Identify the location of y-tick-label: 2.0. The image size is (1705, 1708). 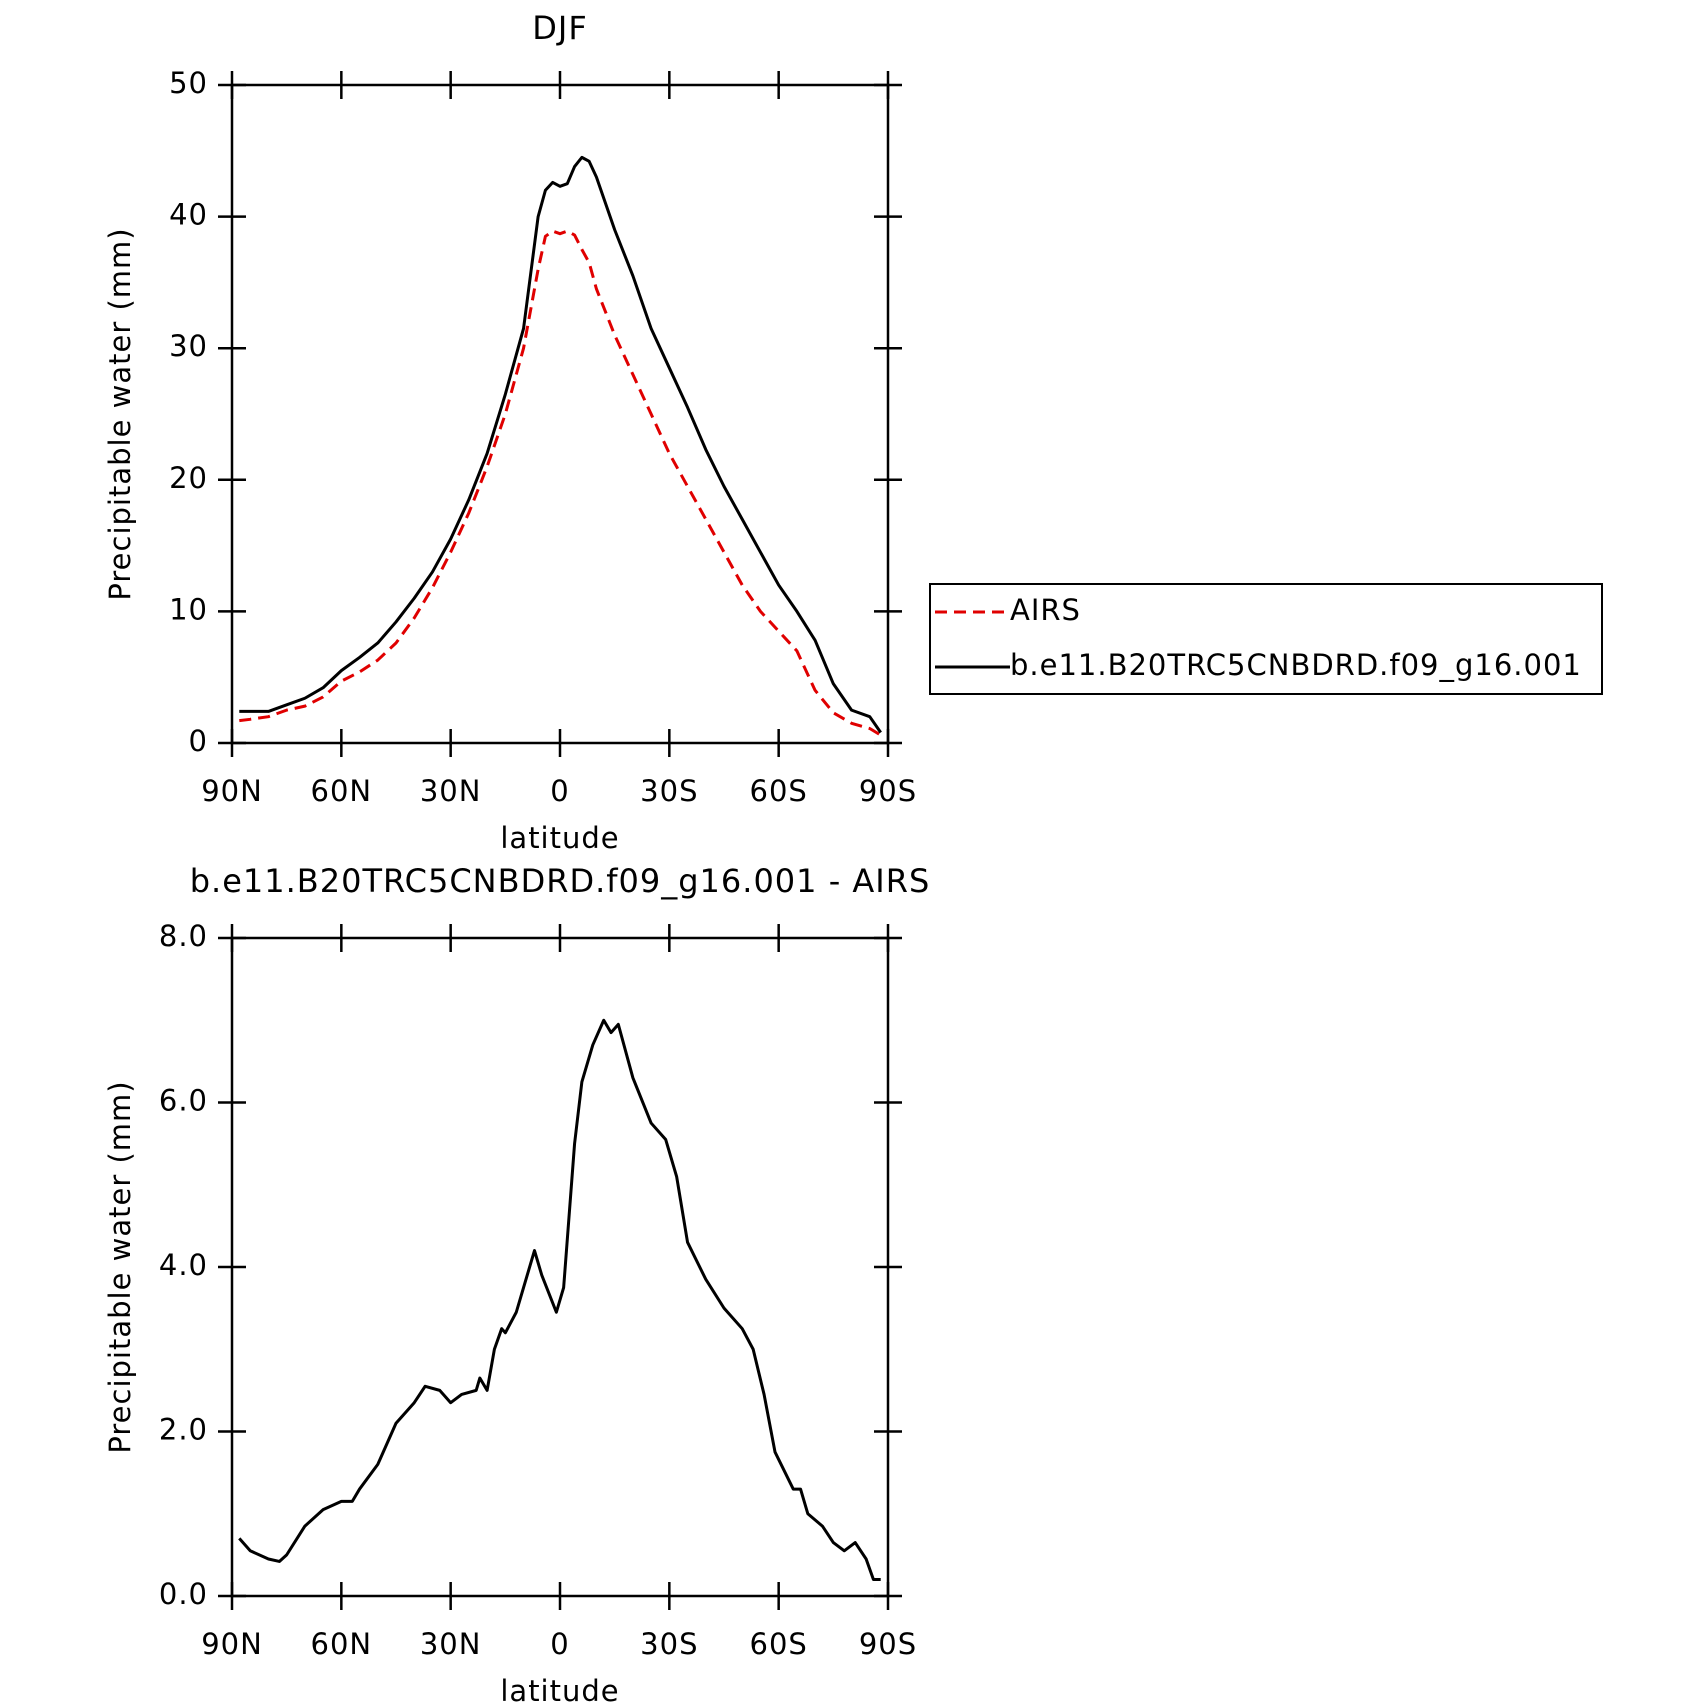
(183, 1430).